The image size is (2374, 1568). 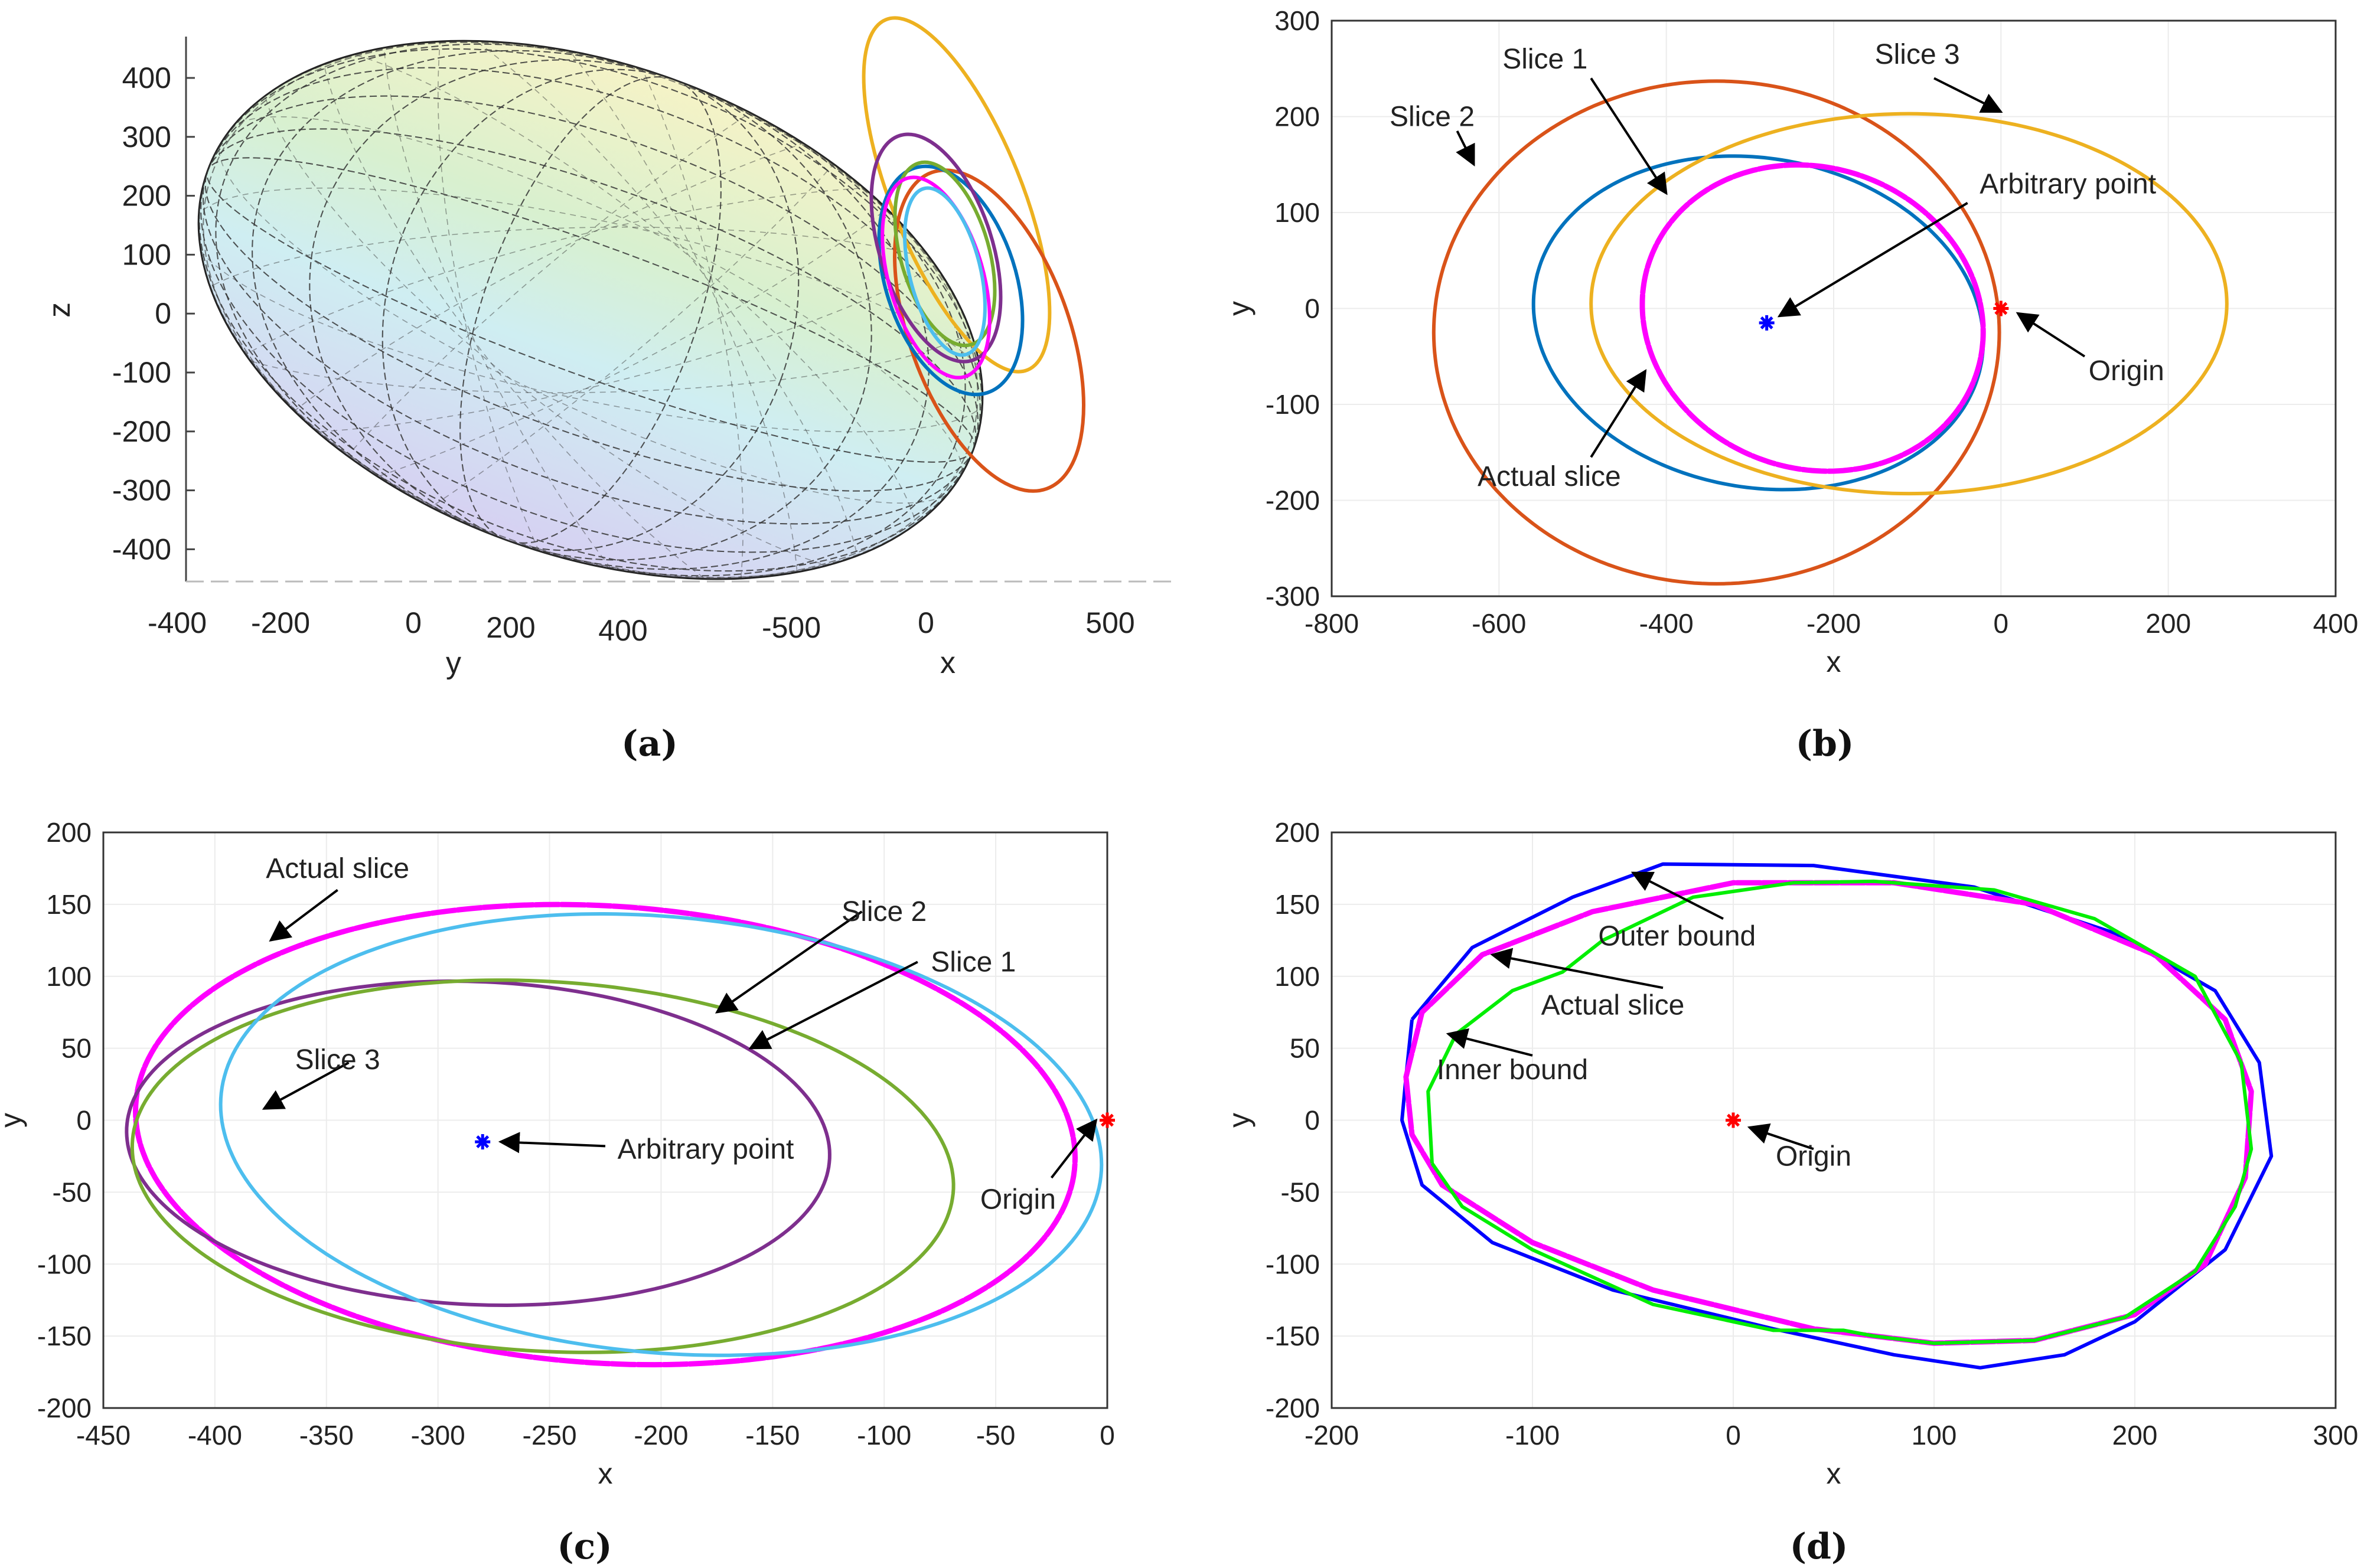 I want to click on z-tick-label: -200, so click(x=141, y=431).